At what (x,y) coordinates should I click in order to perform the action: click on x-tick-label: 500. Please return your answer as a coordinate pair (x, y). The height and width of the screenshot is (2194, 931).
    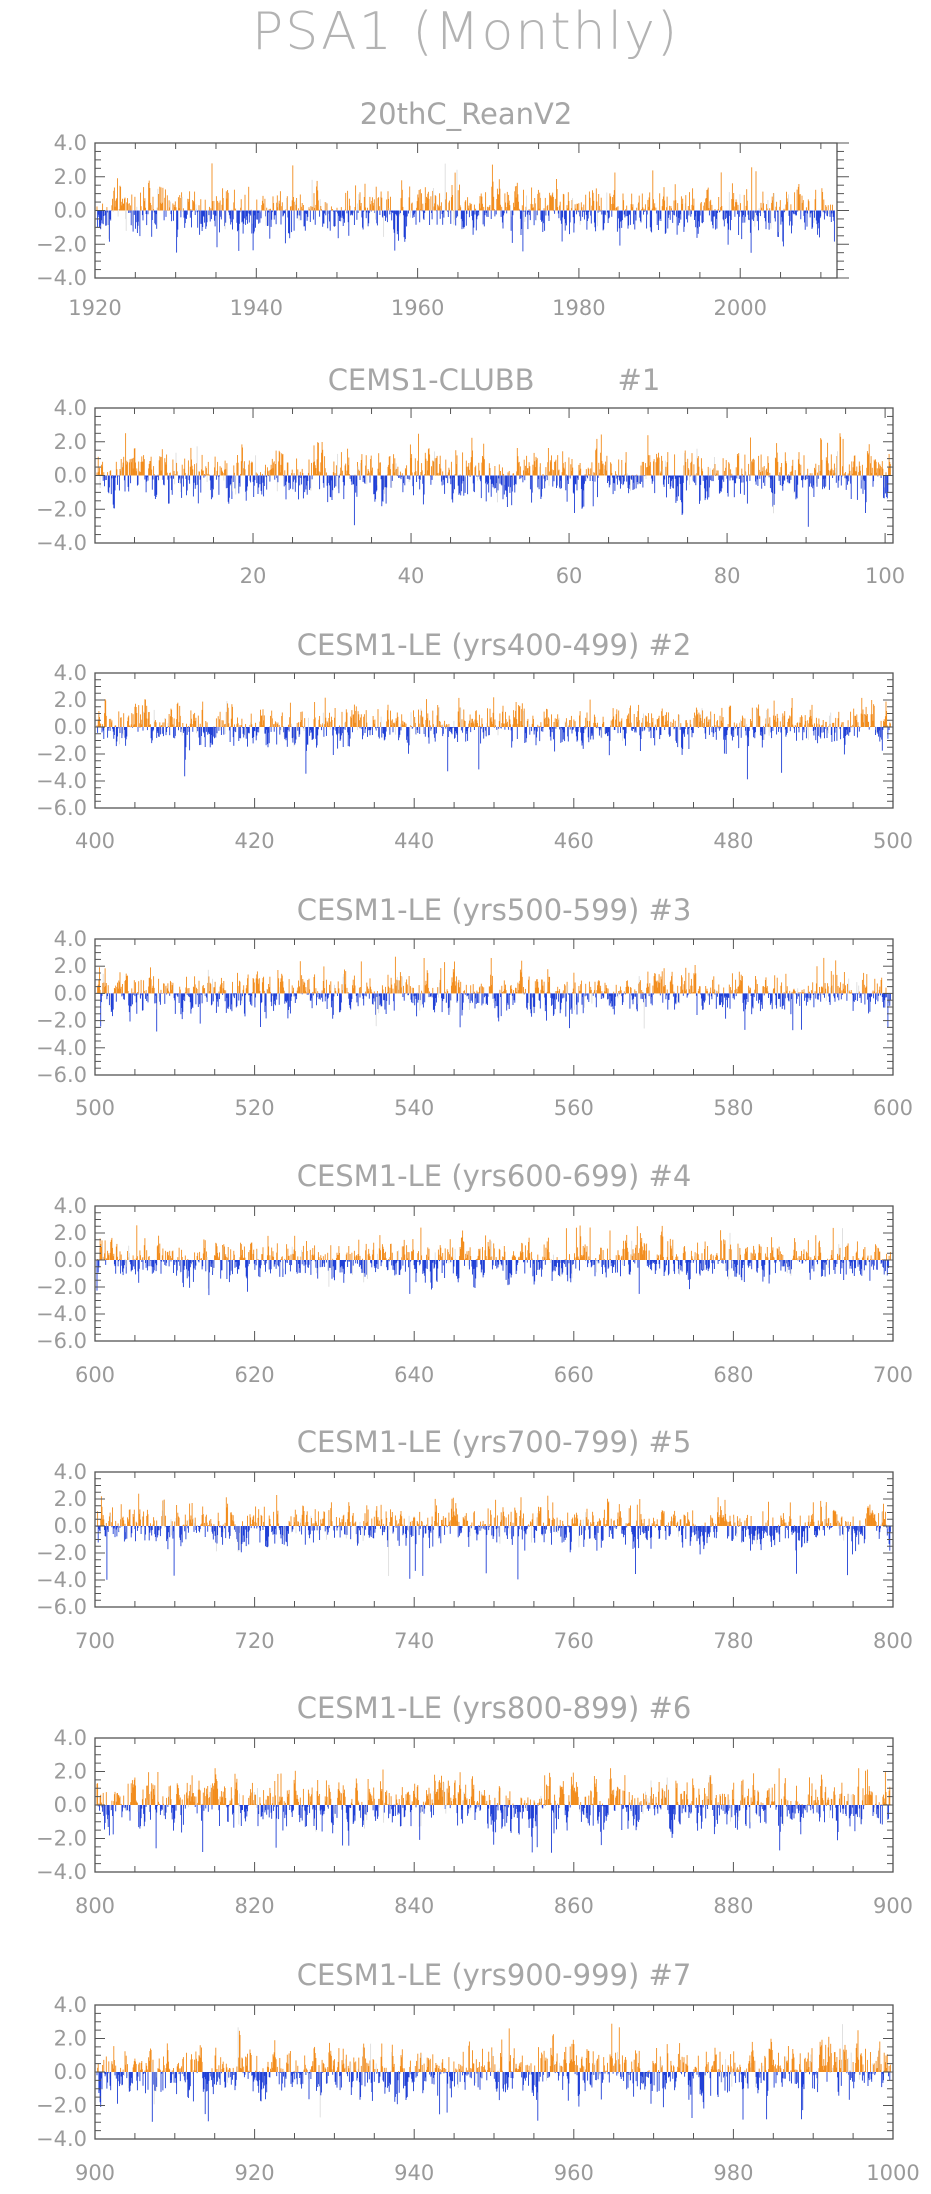
    Looking at the image, I should click on (893, 841).